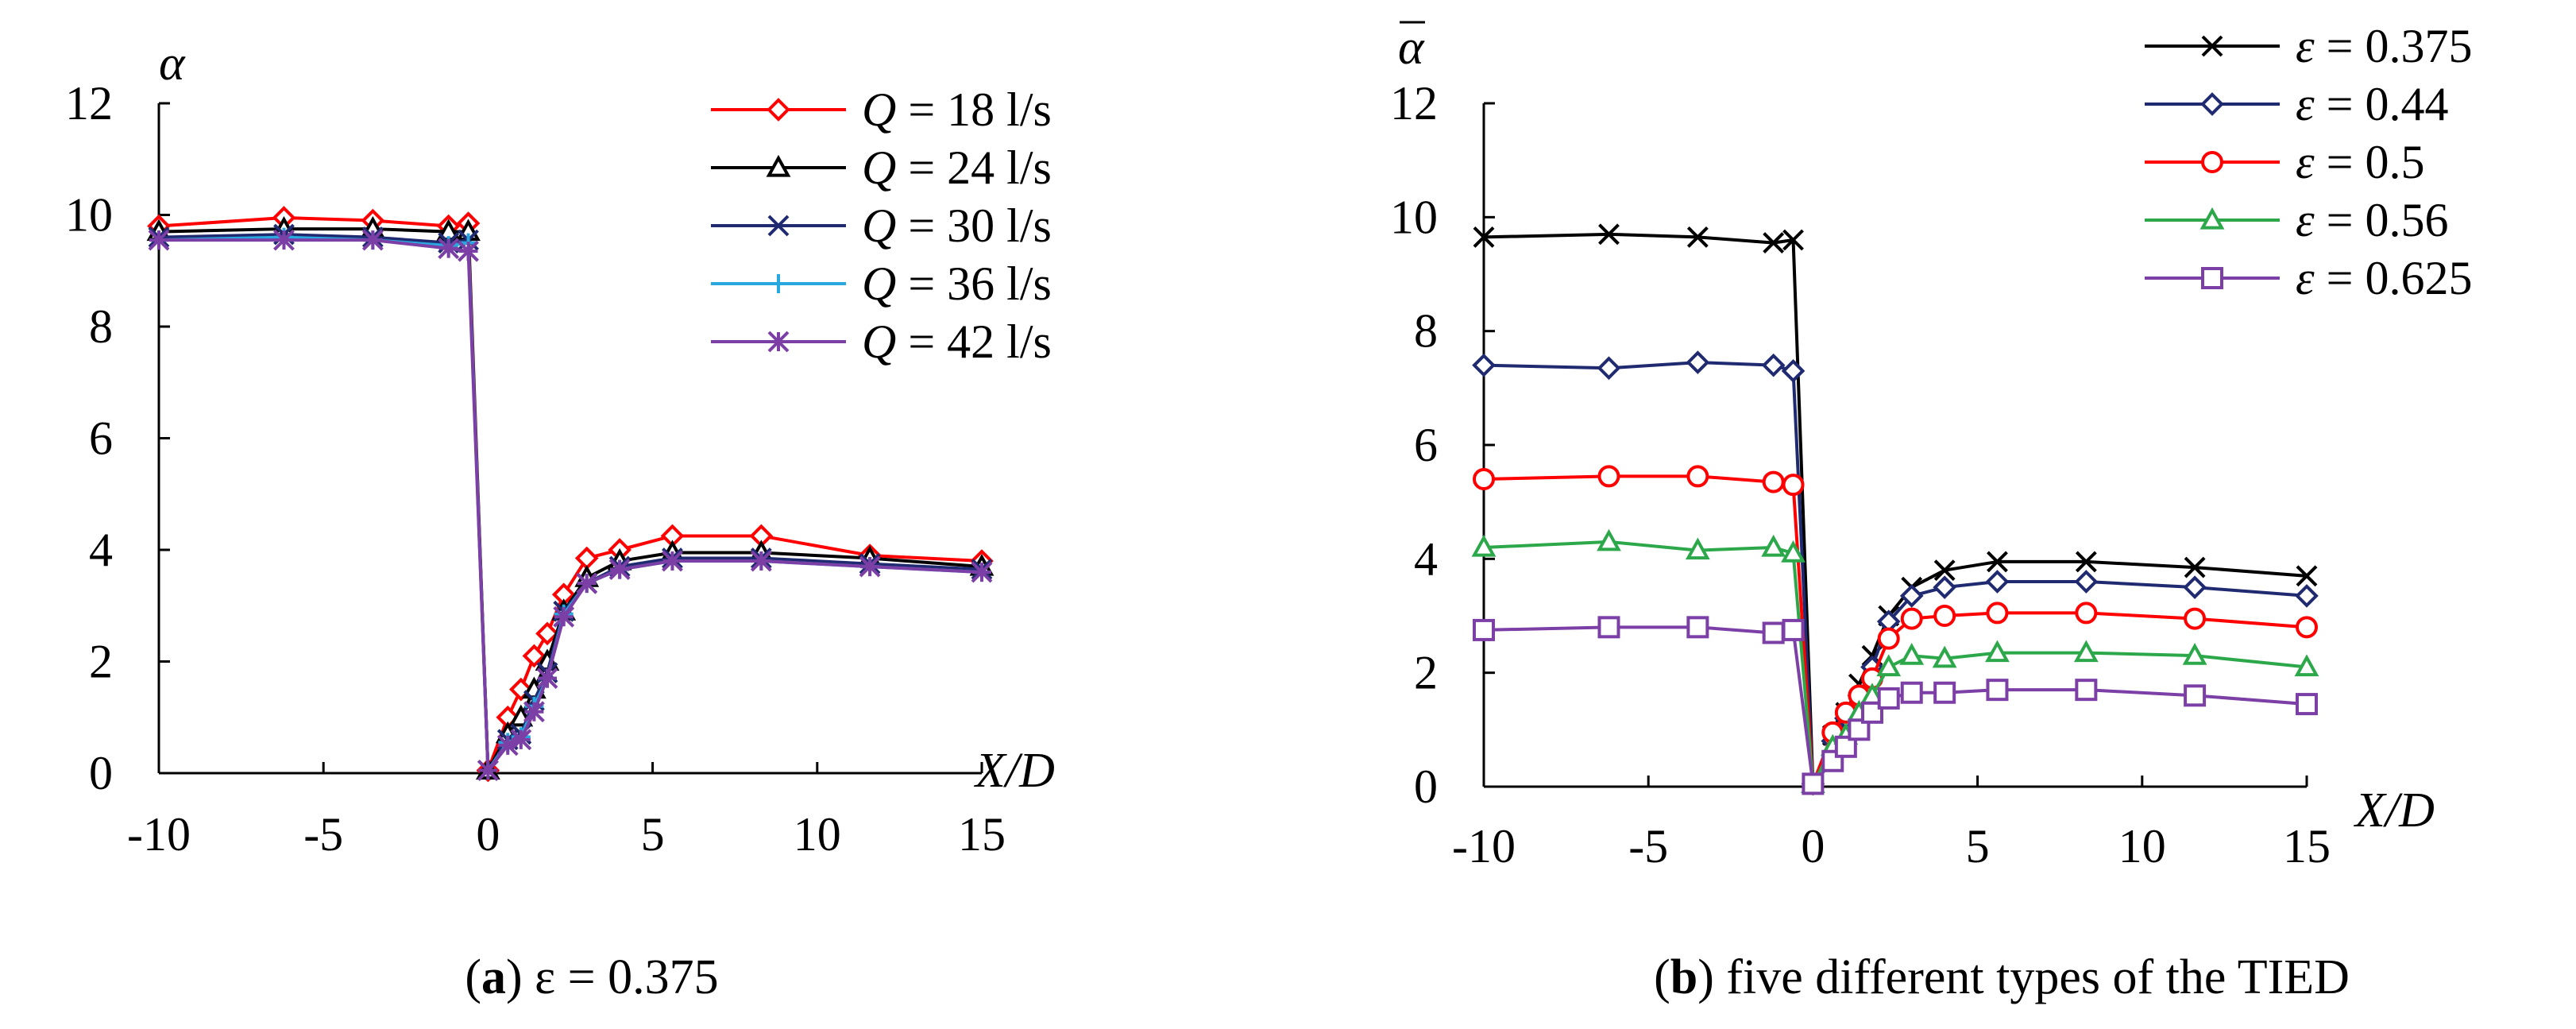 This screenshot has height=1029, width=2576. Describe the element at coordinates (1813, 846) in the screenshot. I see `x-tick-label-b: 0` at that location.